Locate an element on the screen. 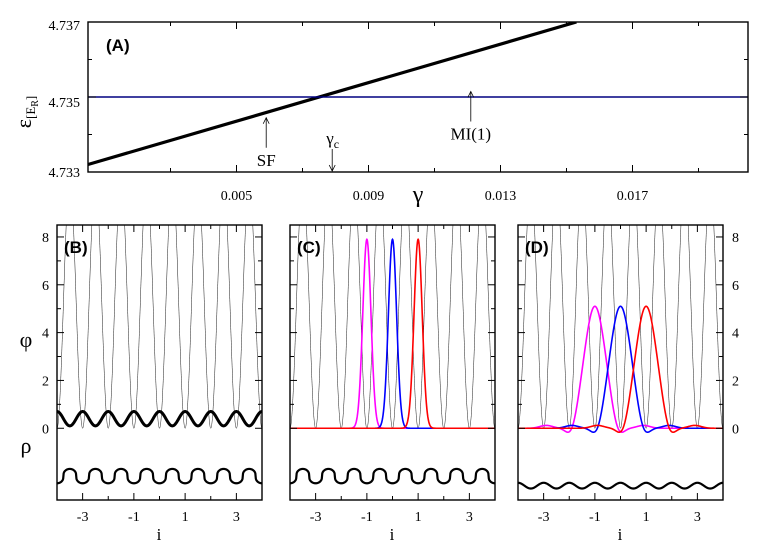  panel-d-ytick-0: 0 is located at coordinates (735, 429).